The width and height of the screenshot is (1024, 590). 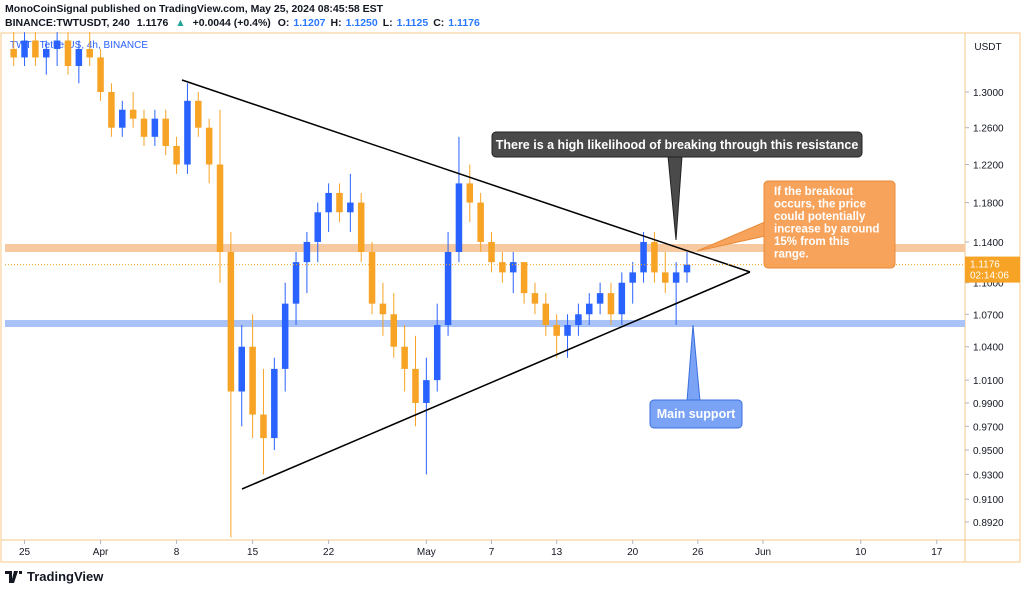 I want to click on y-tick-label: 1.0100, so click(x=988, y=381).